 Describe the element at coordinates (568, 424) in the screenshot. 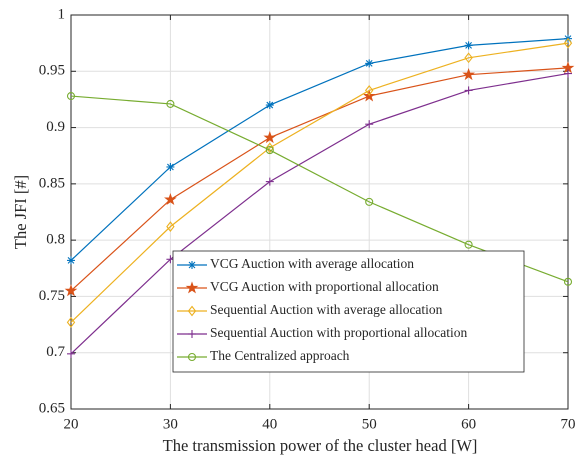

I see `x-tick-label: 70` at that location.